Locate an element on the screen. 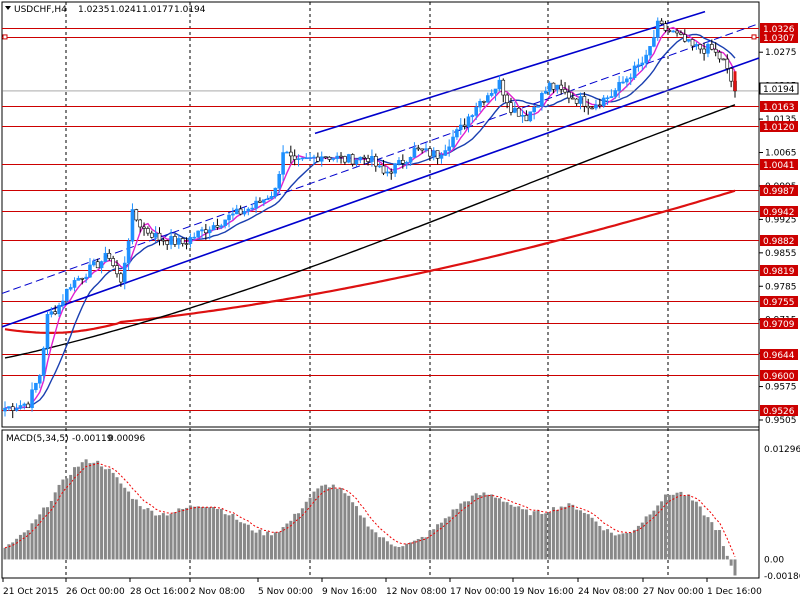  macd-signal-path is located at coordinates (370, 509).